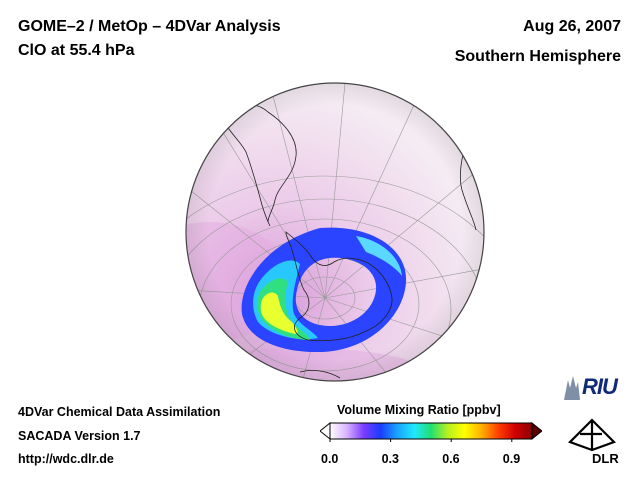 The width and height of the screenshot is (640, 480). I want to click on colorbar-min-arrow, so click(325, 431).